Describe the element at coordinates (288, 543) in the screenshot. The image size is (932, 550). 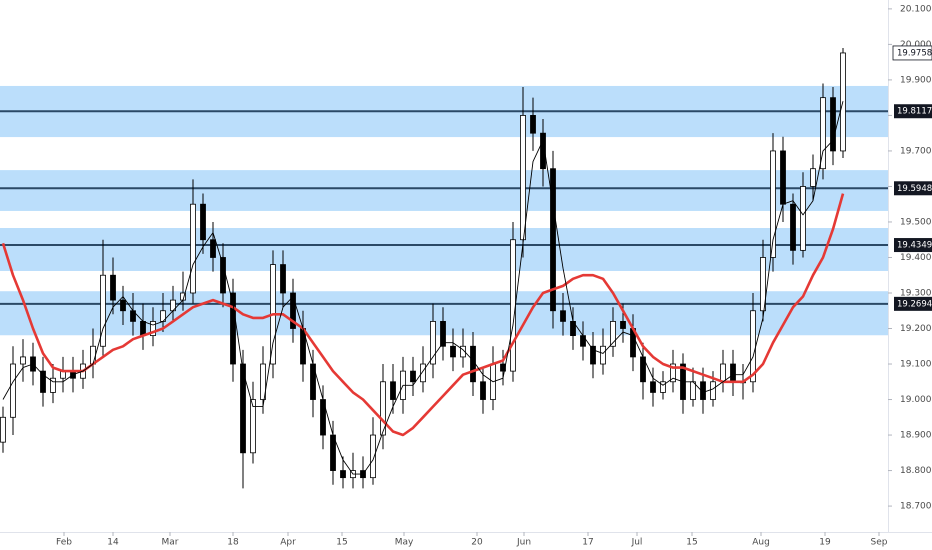
I see `x-tick-label: Apr` at that location.